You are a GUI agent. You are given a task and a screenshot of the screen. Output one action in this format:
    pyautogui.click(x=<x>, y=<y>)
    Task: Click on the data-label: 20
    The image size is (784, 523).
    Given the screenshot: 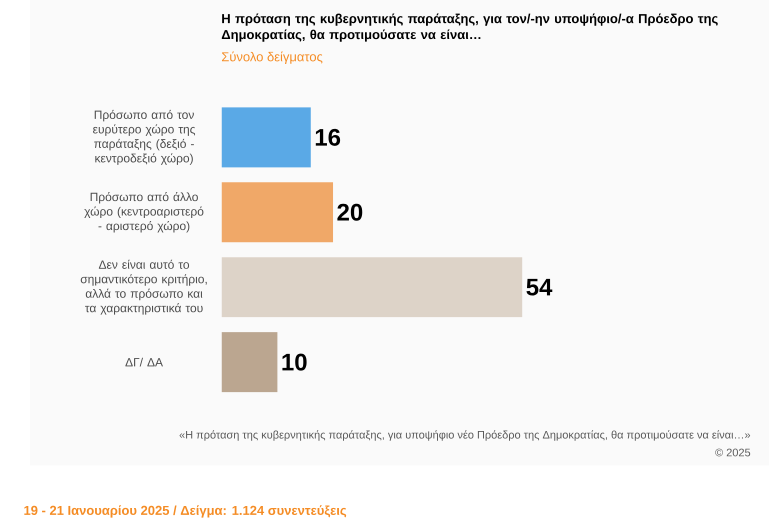 What is the action you would take?
    pyautogui.click(x=349, y=212)
    